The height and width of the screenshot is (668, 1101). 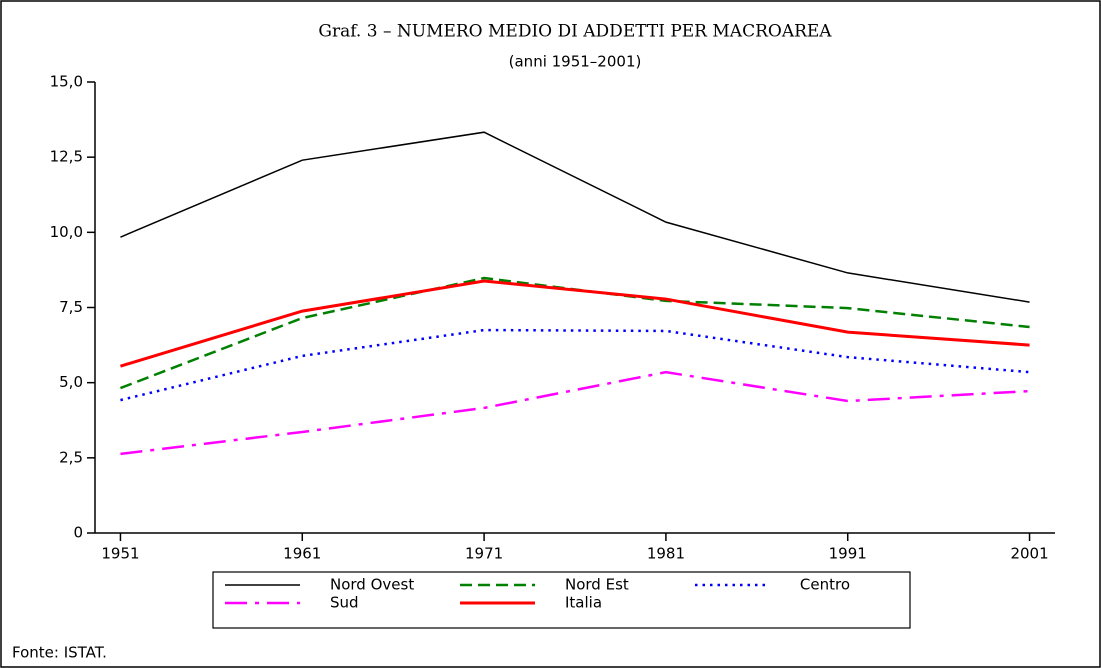 What do you see at coordinates (561, 600) in the screenshot?
I see `legend-box` at bounding box center [561, 600].